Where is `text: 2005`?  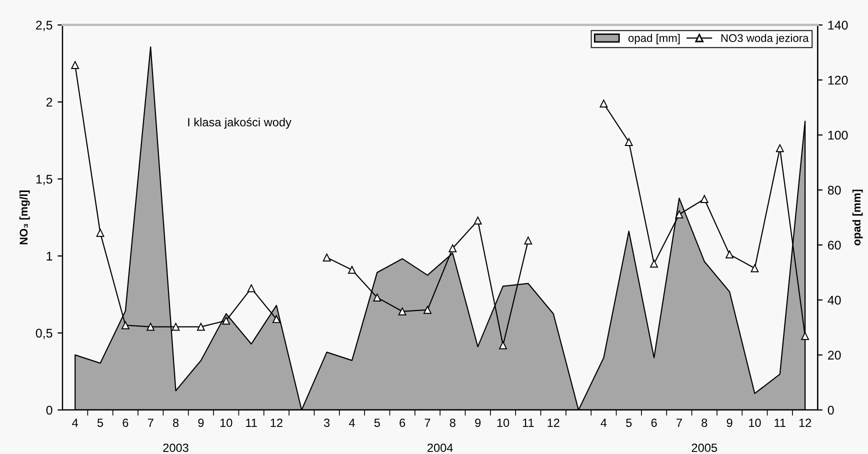
text: 2005 is located at coordinates (705, 448).